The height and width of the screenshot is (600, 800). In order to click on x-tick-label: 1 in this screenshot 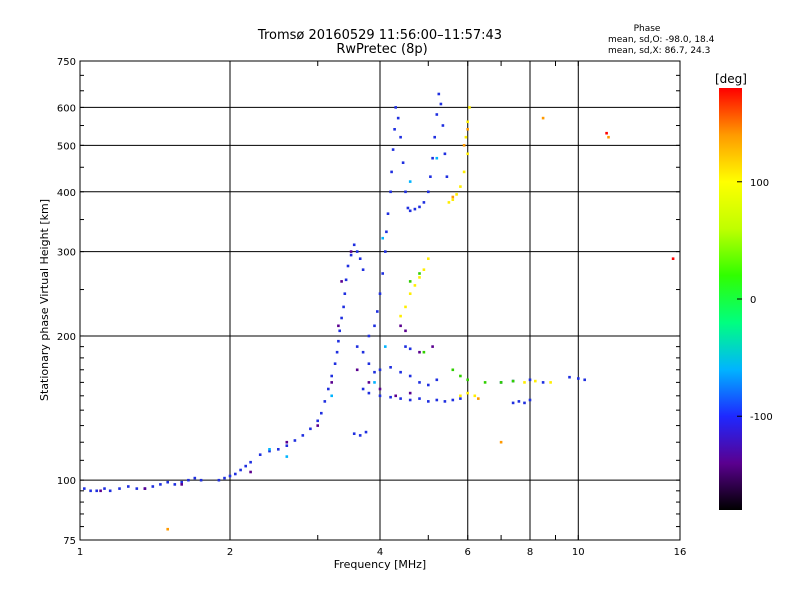, I will do `click(80, 552)`.